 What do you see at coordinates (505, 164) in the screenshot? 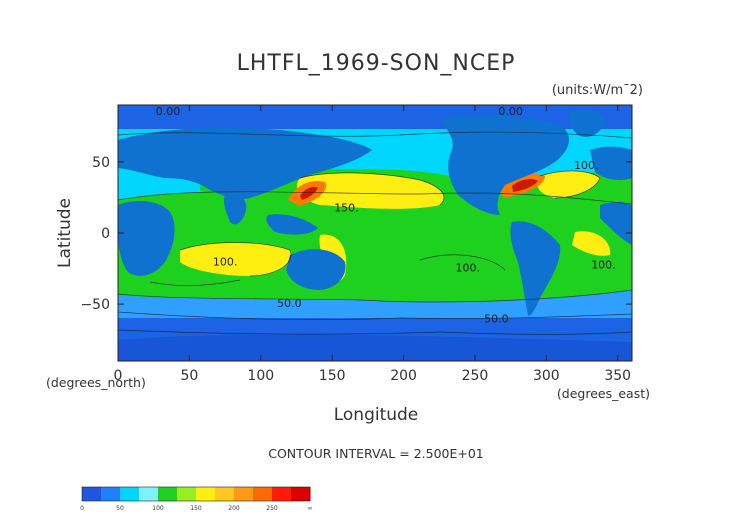
I see `land-north-america` at bounding box center [505, 164].